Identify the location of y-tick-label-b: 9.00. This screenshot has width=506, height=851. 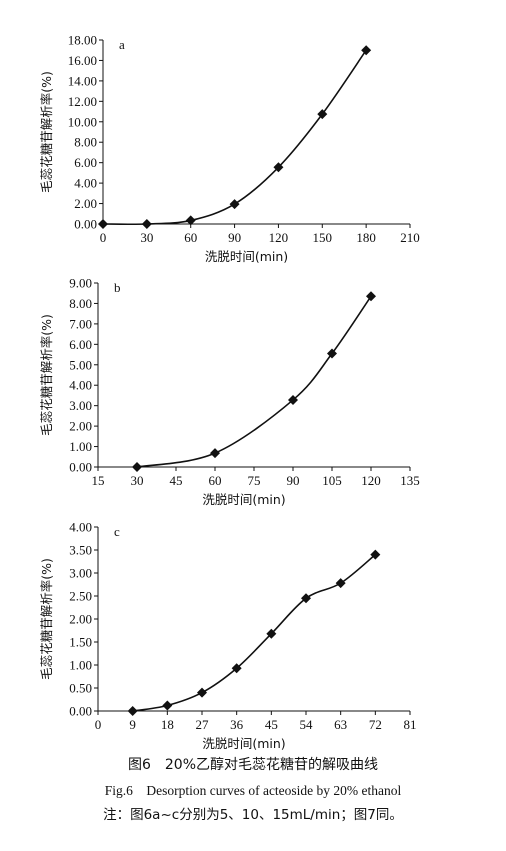
(80, 283).